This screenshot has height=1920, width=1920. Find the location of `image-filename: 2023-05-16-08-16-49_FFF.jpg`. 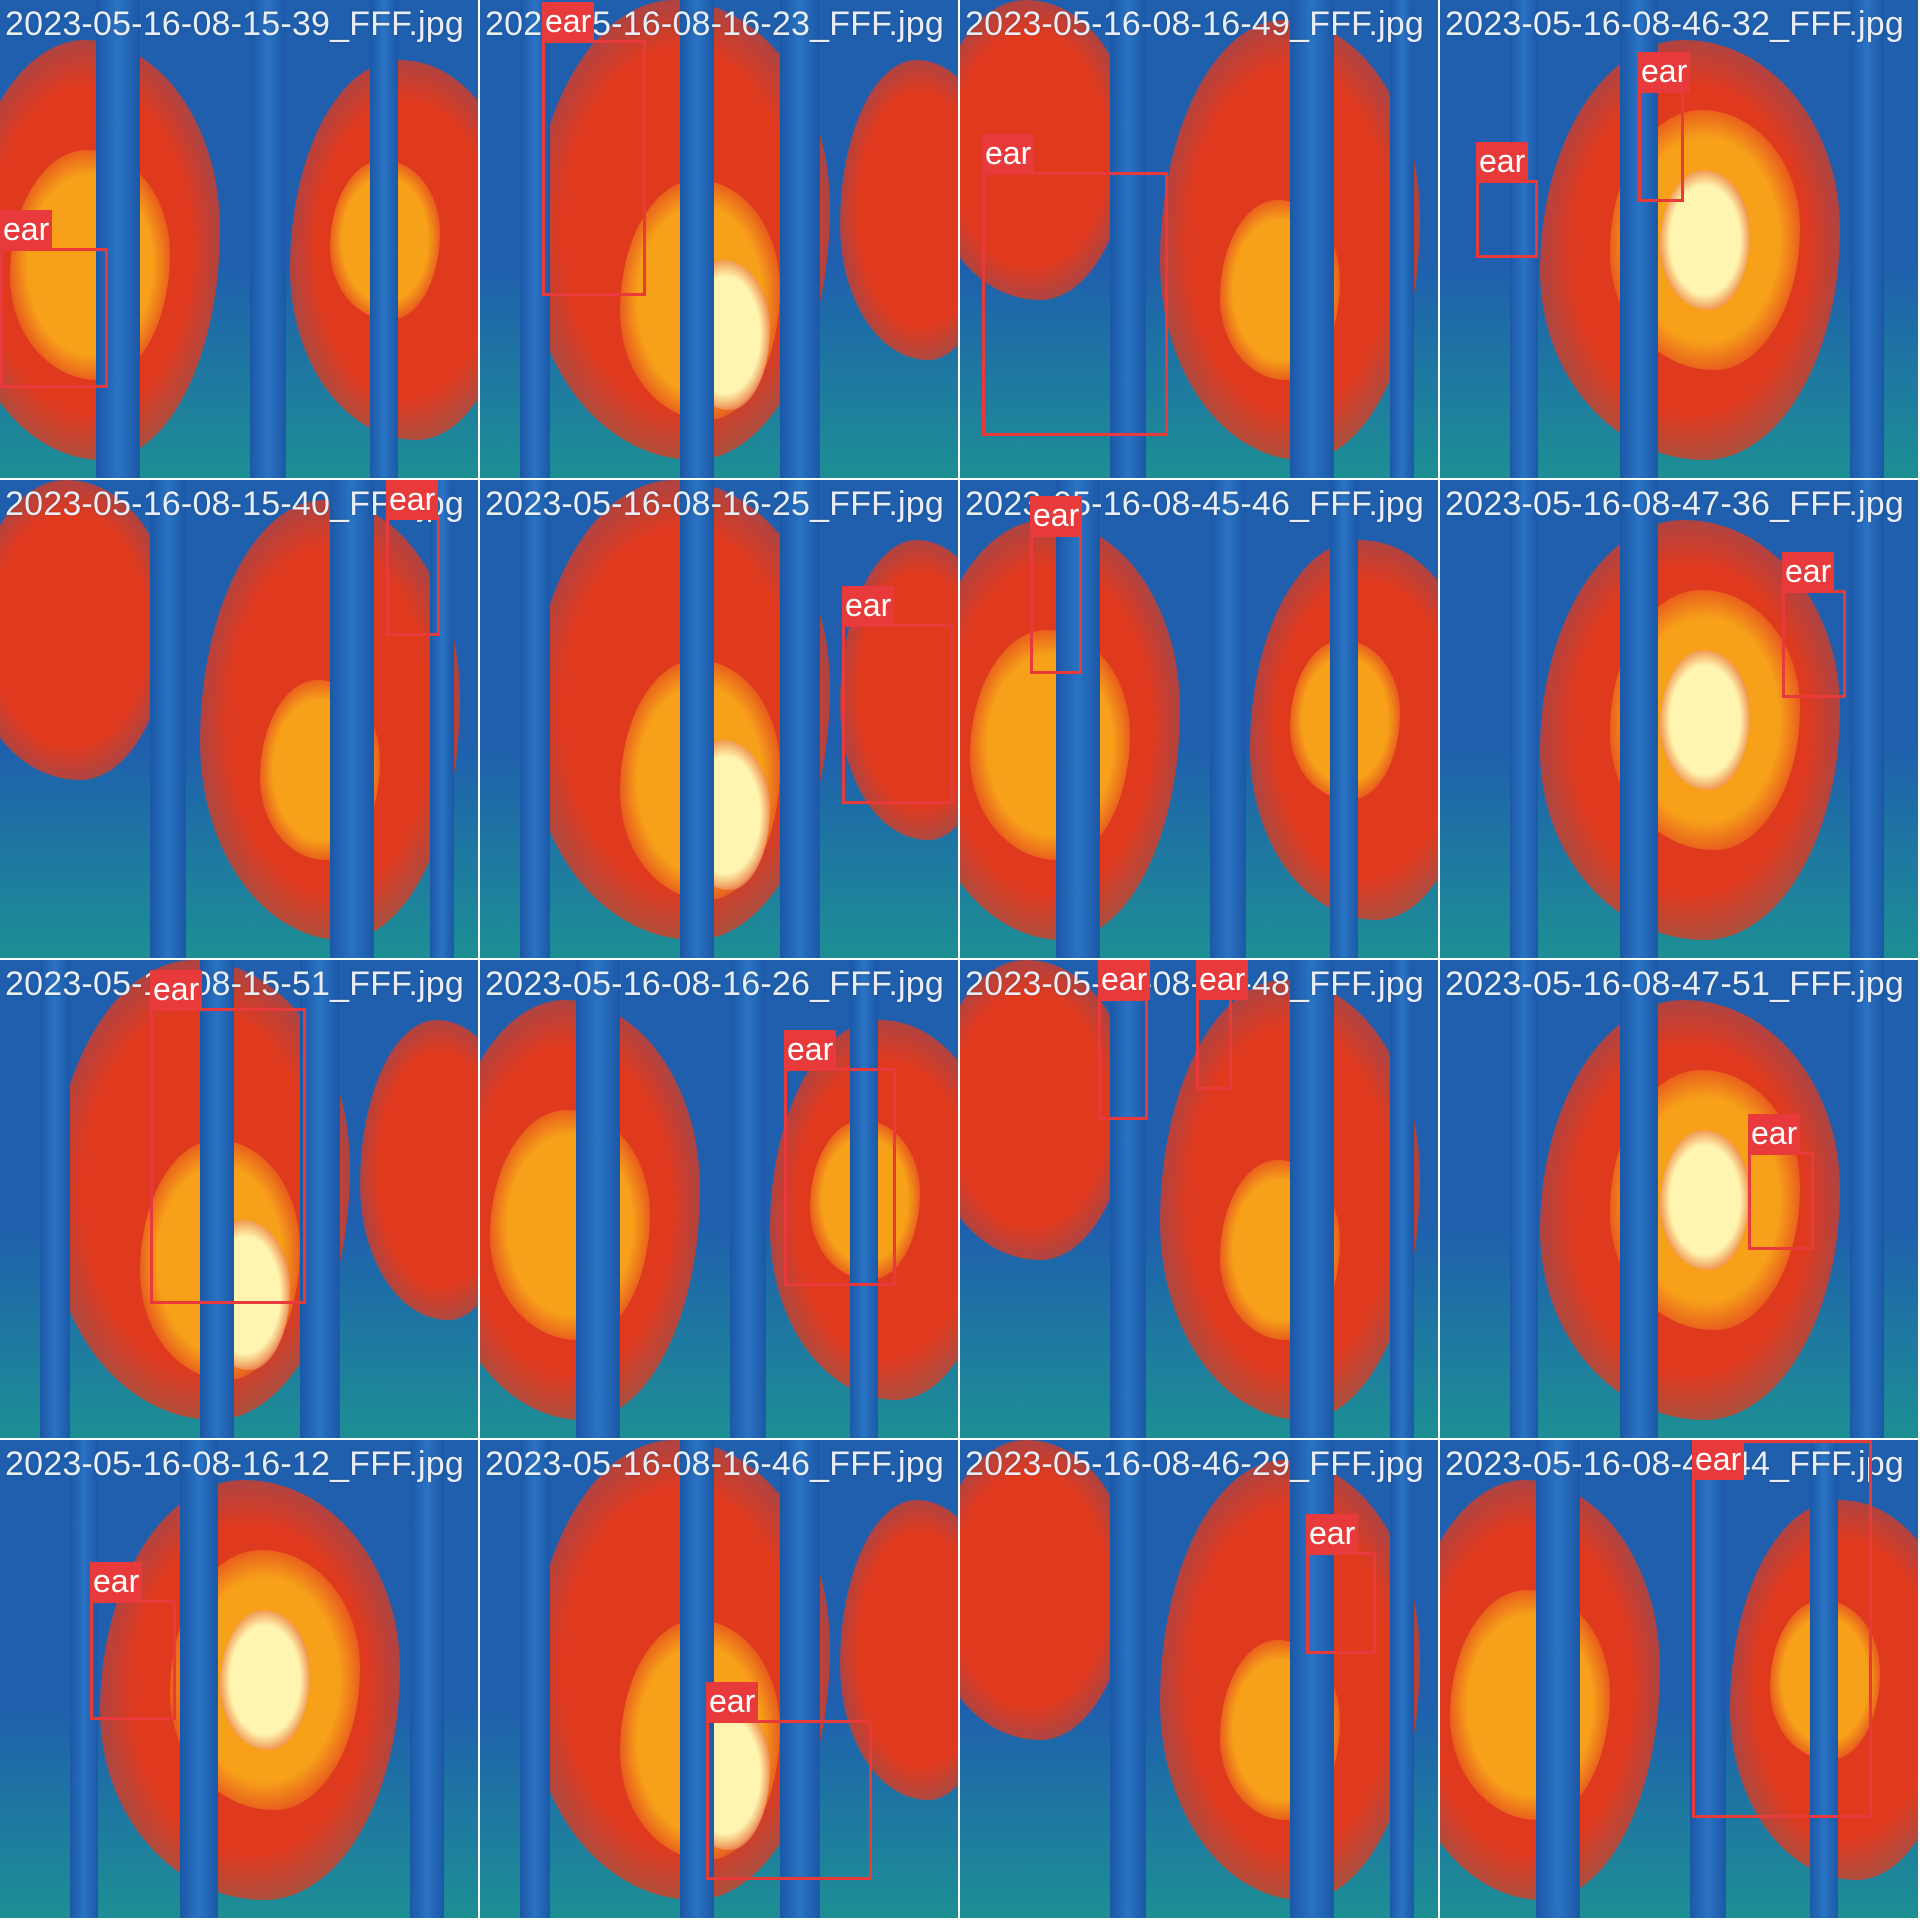

image-filename: 2023-05-16-08-16-49_FFF.jpg is located at coordinates (1195, 24).